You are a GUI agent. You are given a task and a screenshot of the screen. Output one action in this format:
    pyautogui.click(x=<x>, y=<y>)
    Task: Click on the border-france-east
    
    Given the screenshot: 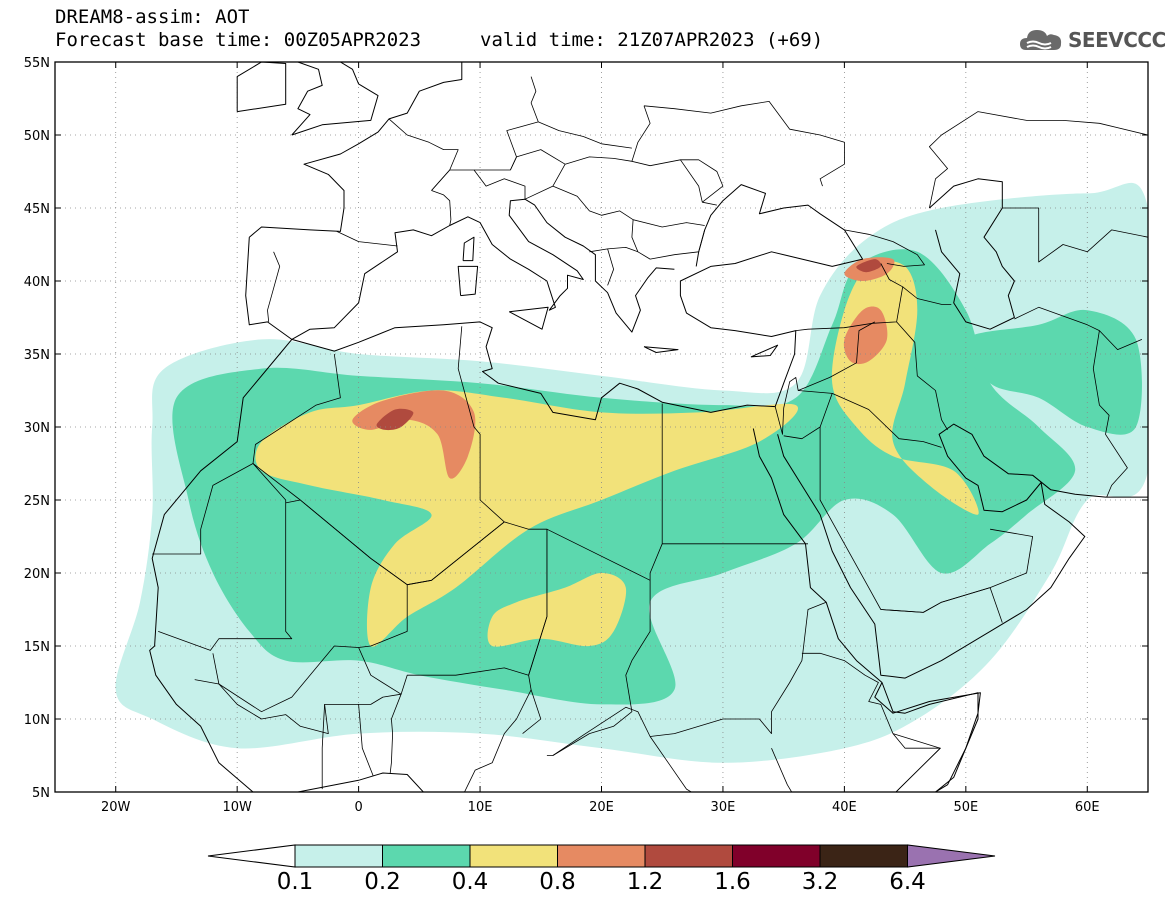 What is the action you would take?
    pyautogui.click(x=423, y=154)
    